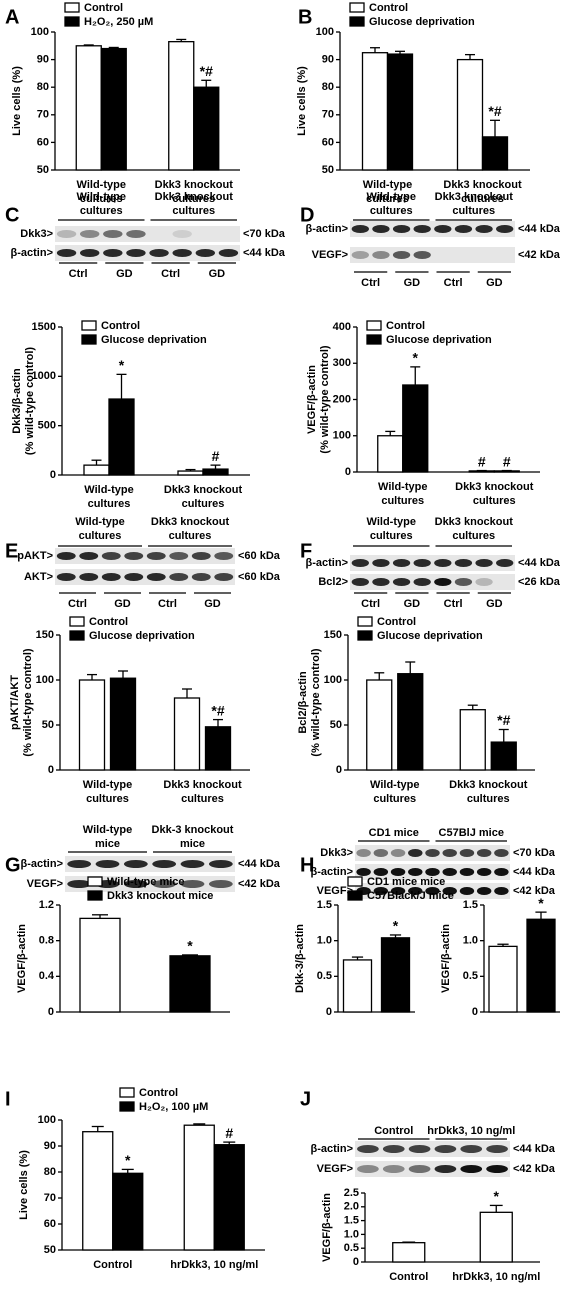 The height and width of the screenshot is (1300, 579). Describe the element at coordinates (107, 844) in the screenshot. I see `blot-group-label: mice` at that location.